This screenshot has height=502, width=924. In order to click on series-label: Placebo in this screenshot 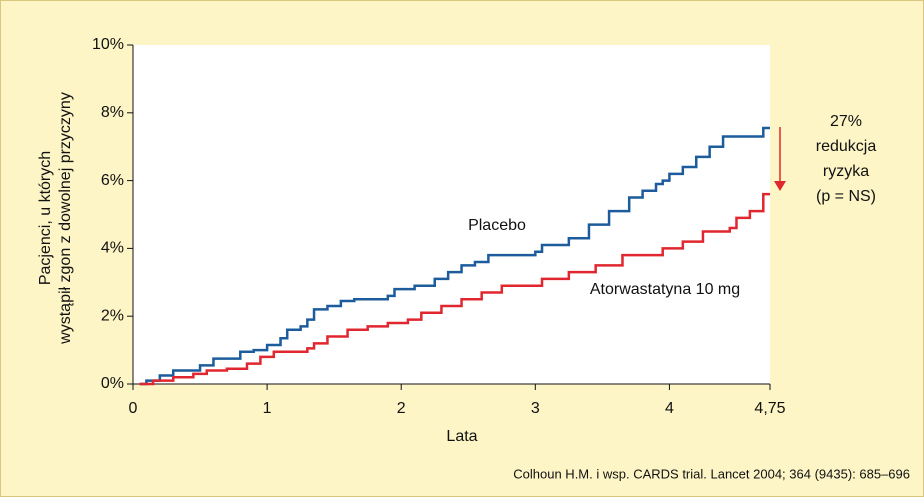, I will do `click(497, 225)`.